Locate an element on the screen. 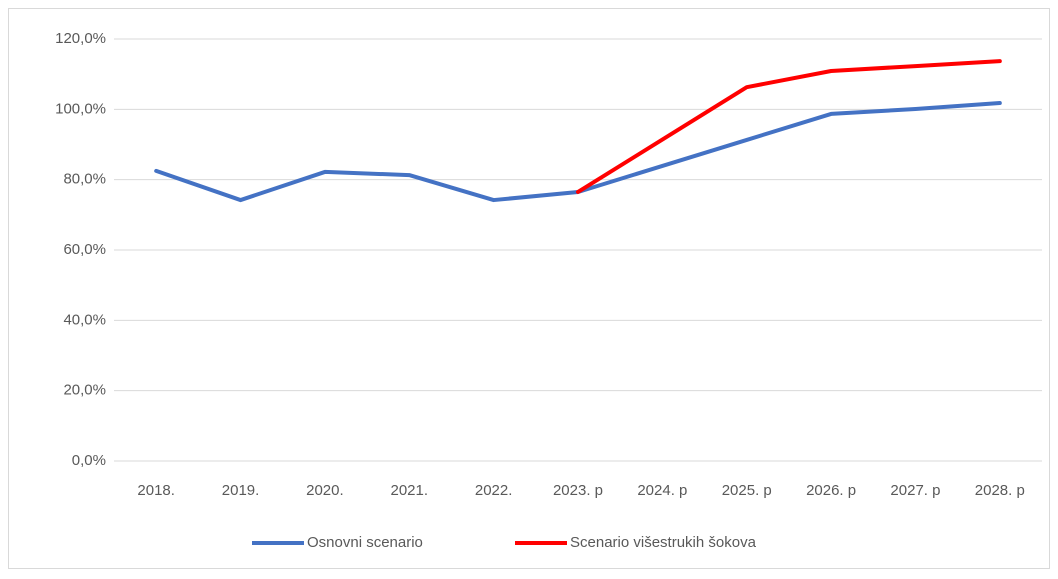 This screenshot has width=1058, height=579. x-tick-label: 2024. p is located at coordinates (662, 490).